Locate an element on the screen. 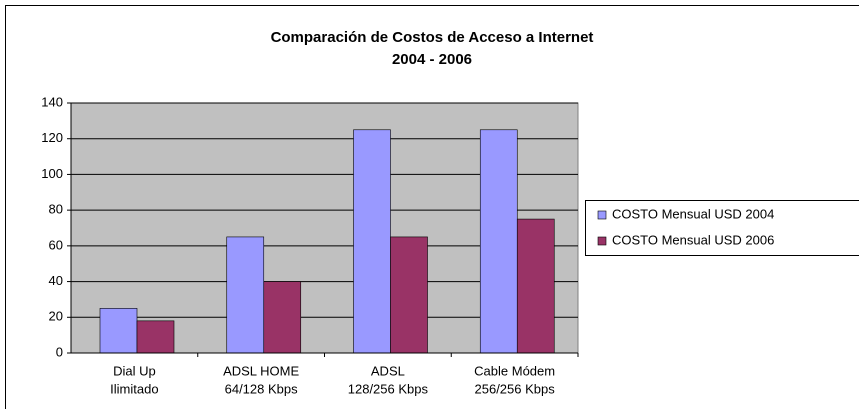 The height and width of the screenshot is (409, 859). y-tick-label: 140 is located at coordinates (52, 101).